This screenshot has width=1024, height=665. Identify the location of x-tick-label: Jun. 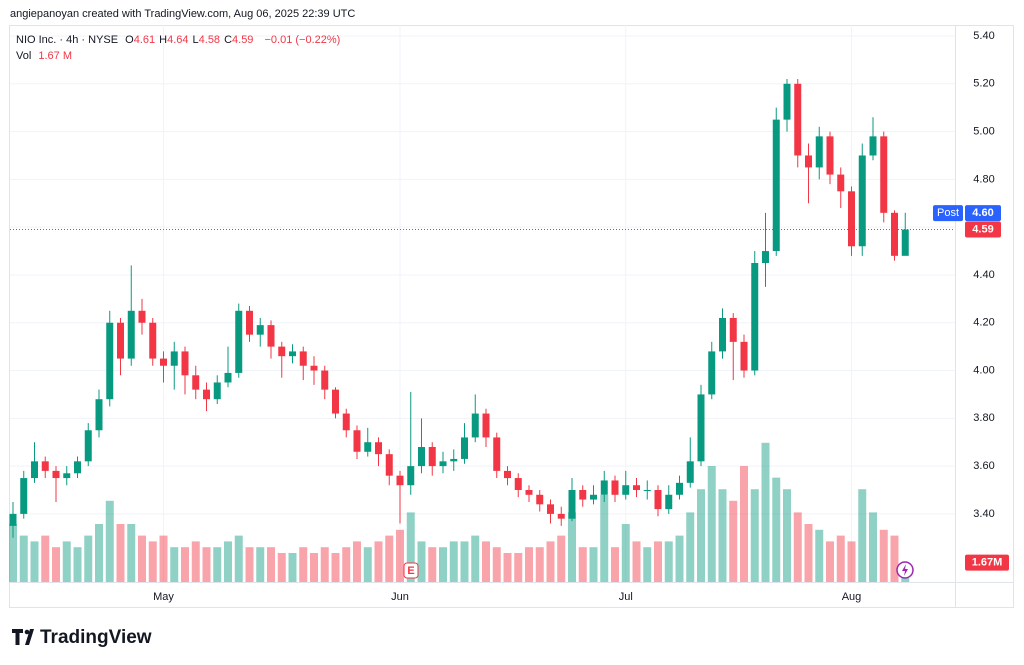
(400, 597).